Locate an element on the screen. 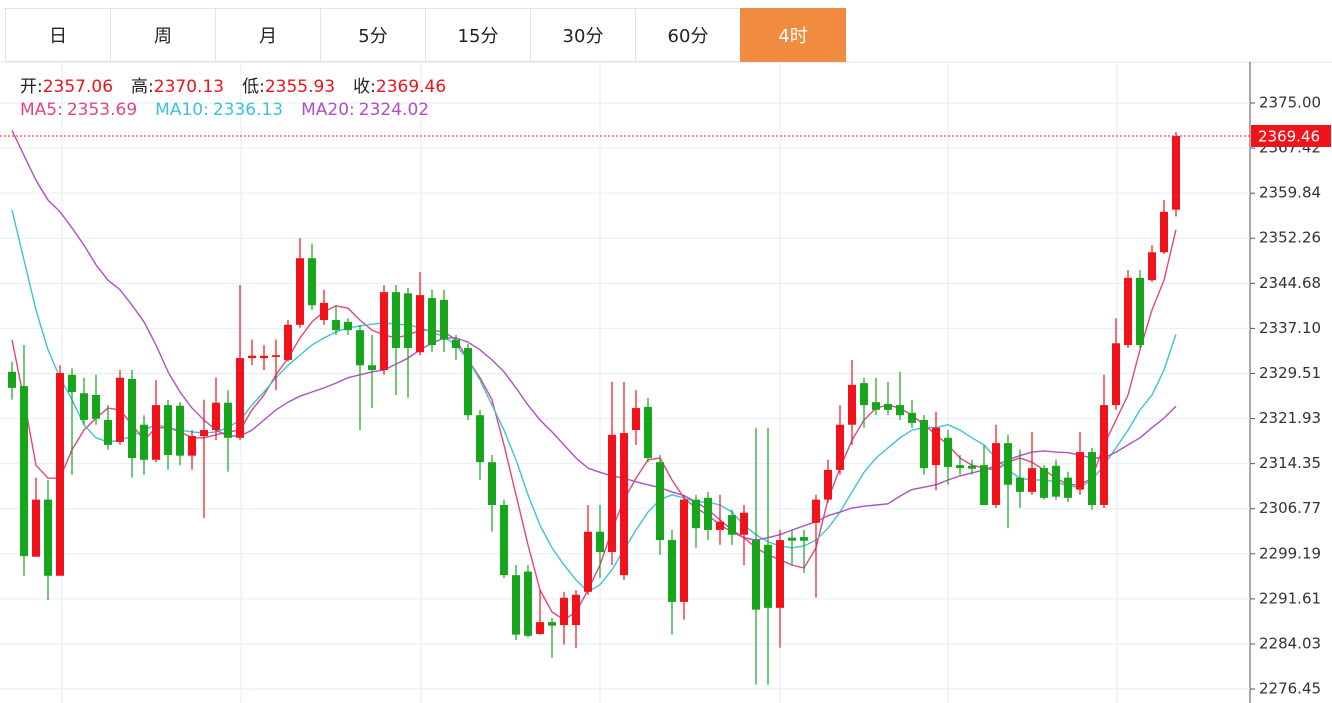 The height and width of the screenshot is (703, 1332). y-tick-label: 2306.77 is located at coordinates (1290, 508).